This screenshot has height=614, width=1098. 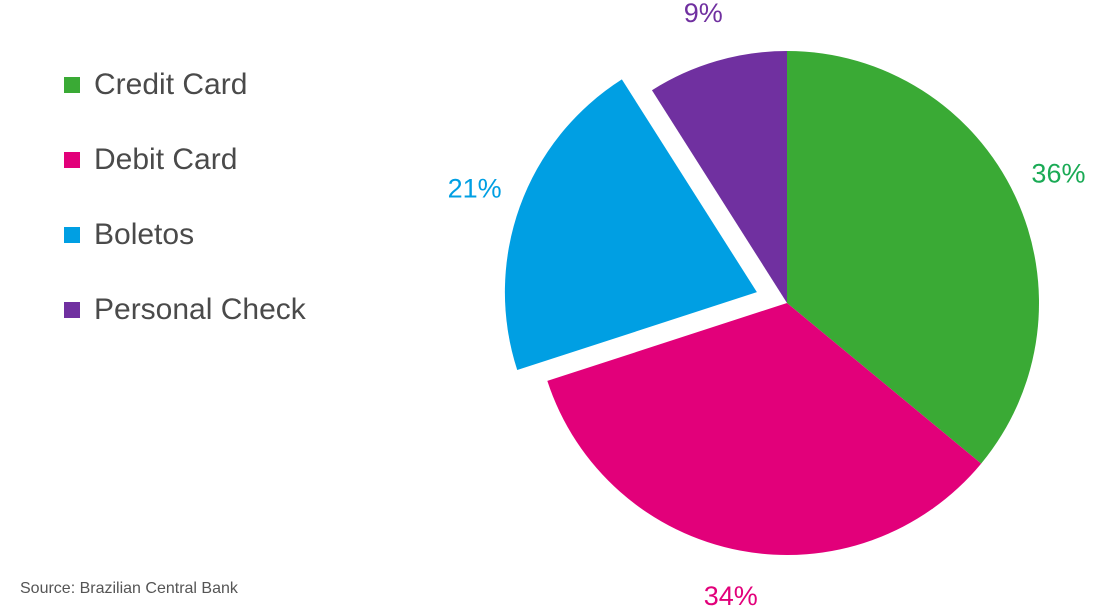 I want to click on legend-item-personal-check: Personal Check, so click(x=185, y=310).